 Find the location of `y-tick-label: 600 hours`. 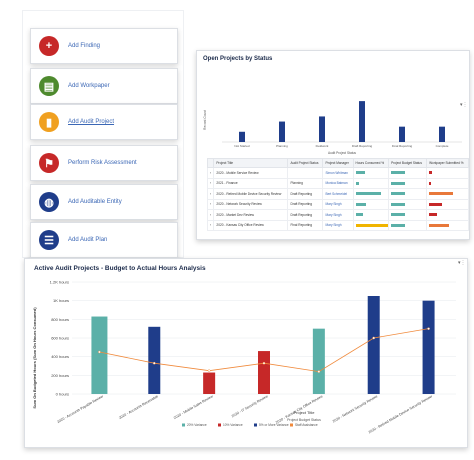

y-tick-label: 600 hours is located at coordinates (60, 338).